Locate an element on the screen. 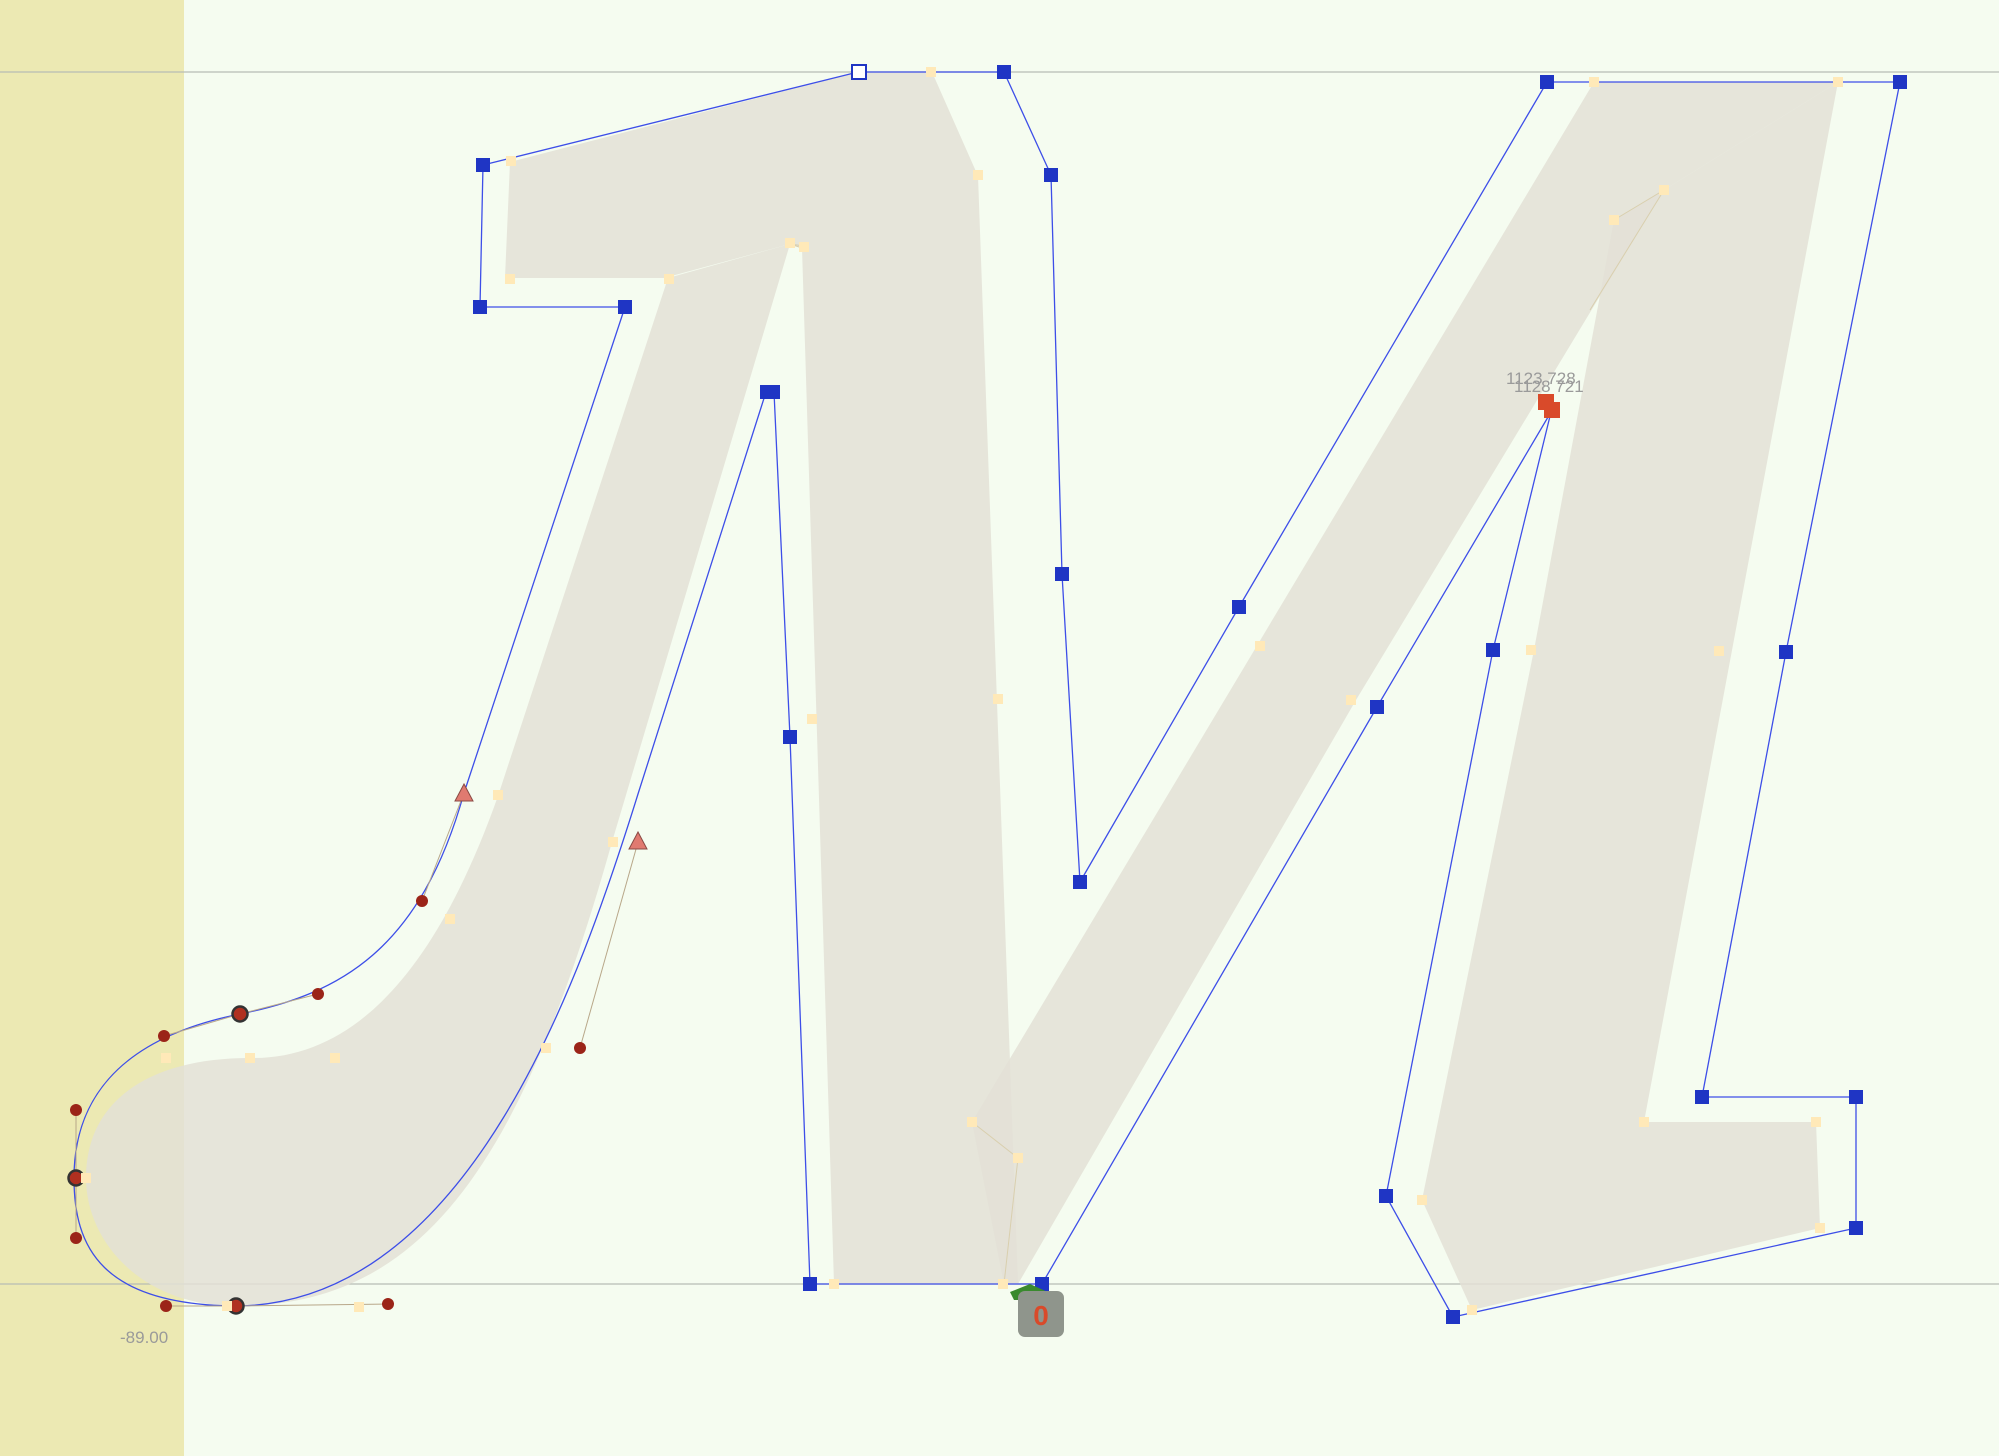 The height and width of the screenshot is (1456, 1999). origin-badge is located at coordinates (1041, 1314).